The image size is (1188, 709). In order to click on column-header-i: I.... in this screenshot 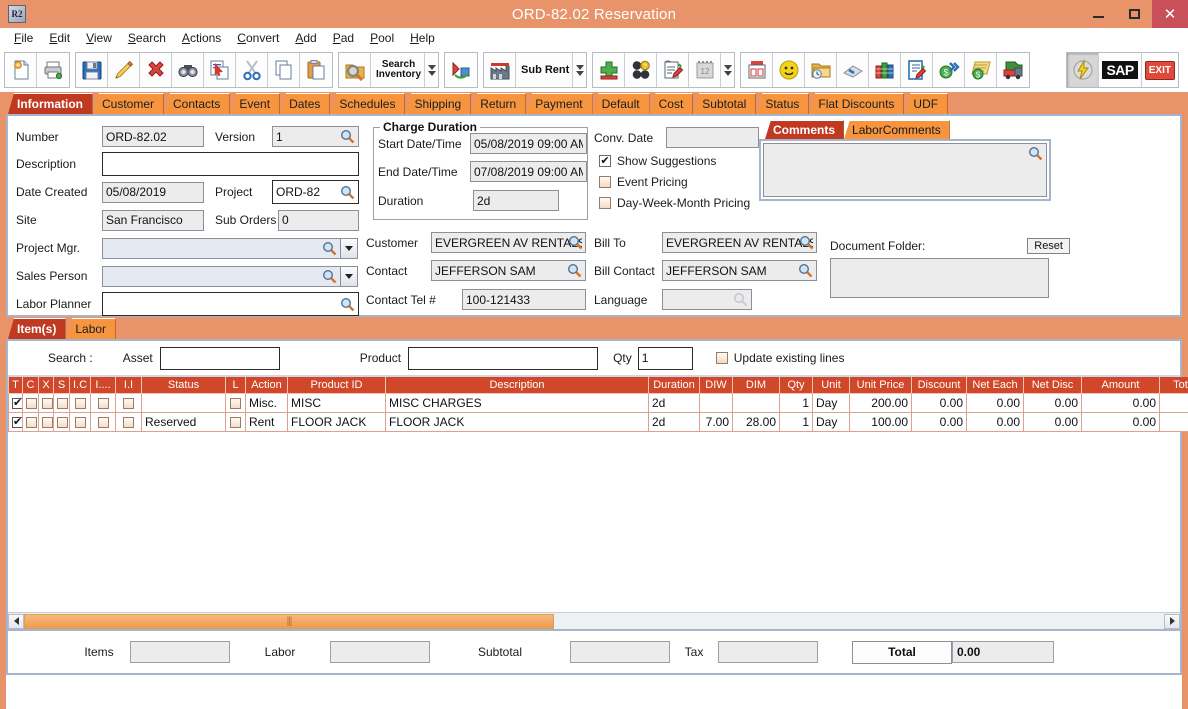, I will do `click(103, 385)`.